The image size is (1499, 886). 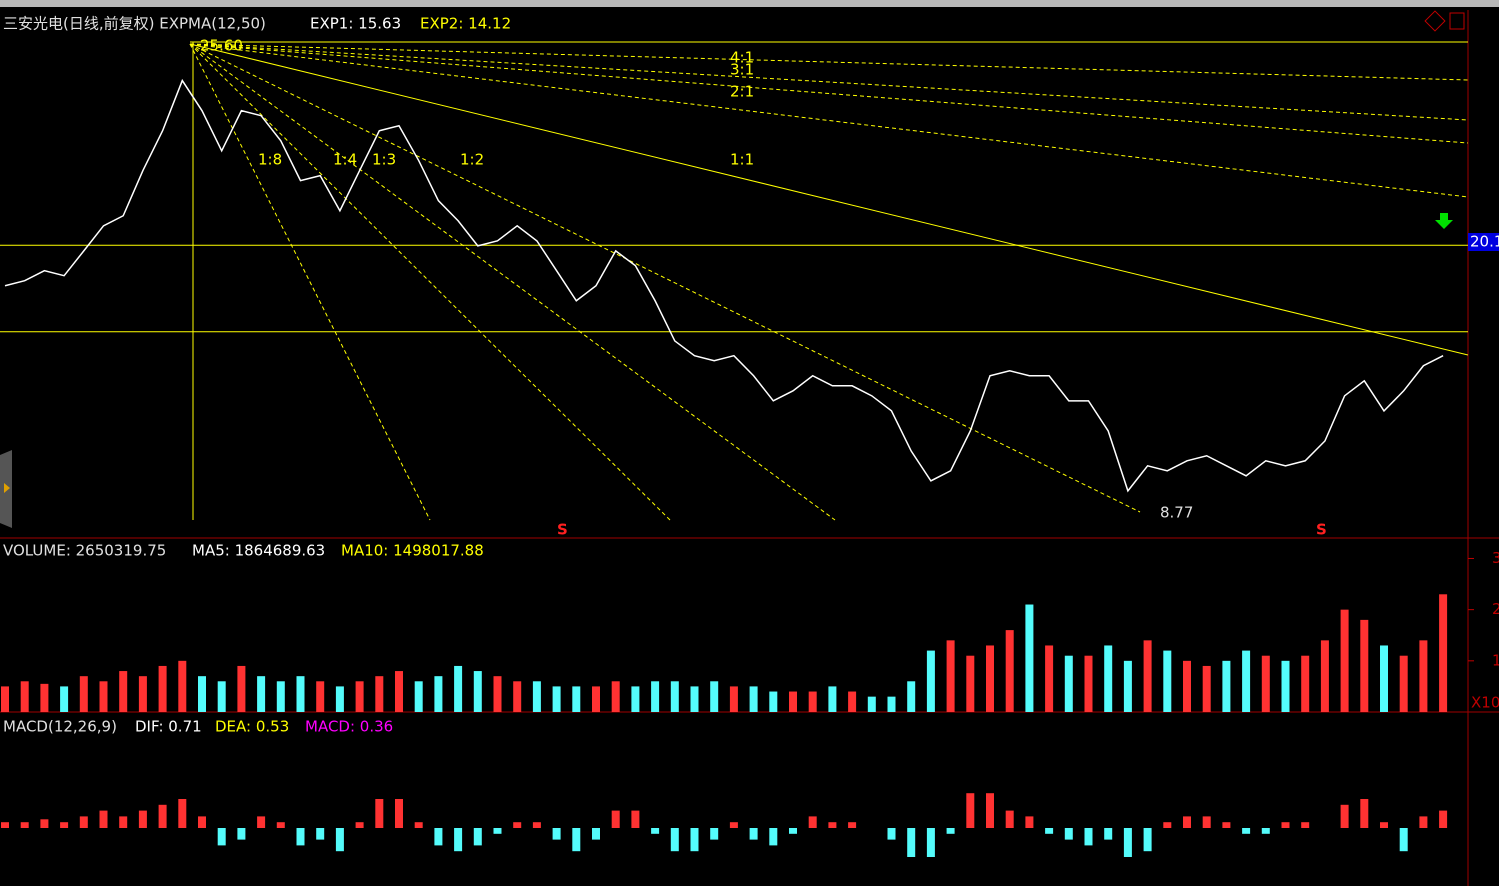 What do you see at coordinates (1485, 703) in the screenshot?
I see `axis-unit: X10` at bounding box center [1485, 703].